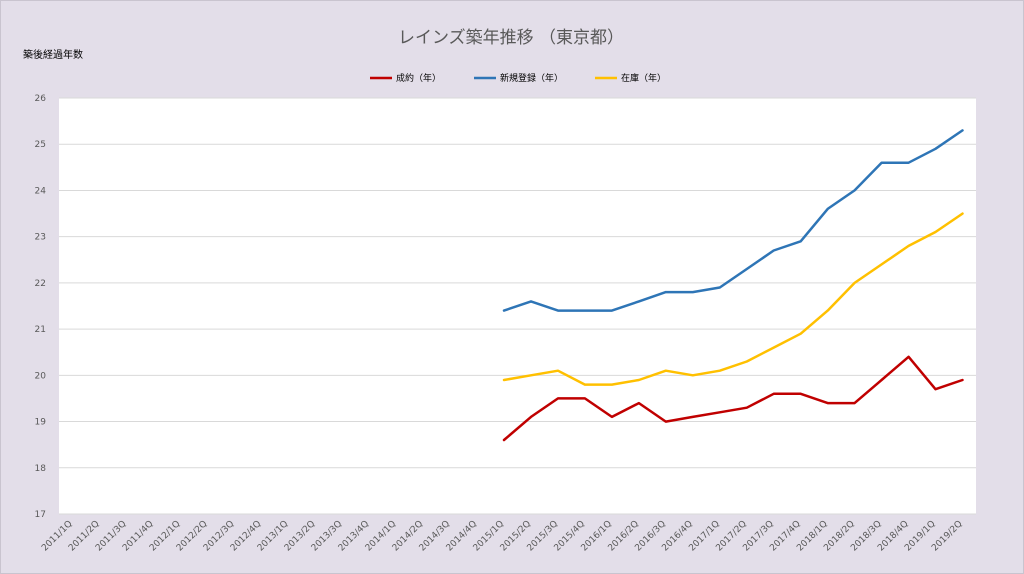 Image resolution: width=1024 pixels, height=574 pixels. I want to click on y-tick-label: 23, so click(40, 238).